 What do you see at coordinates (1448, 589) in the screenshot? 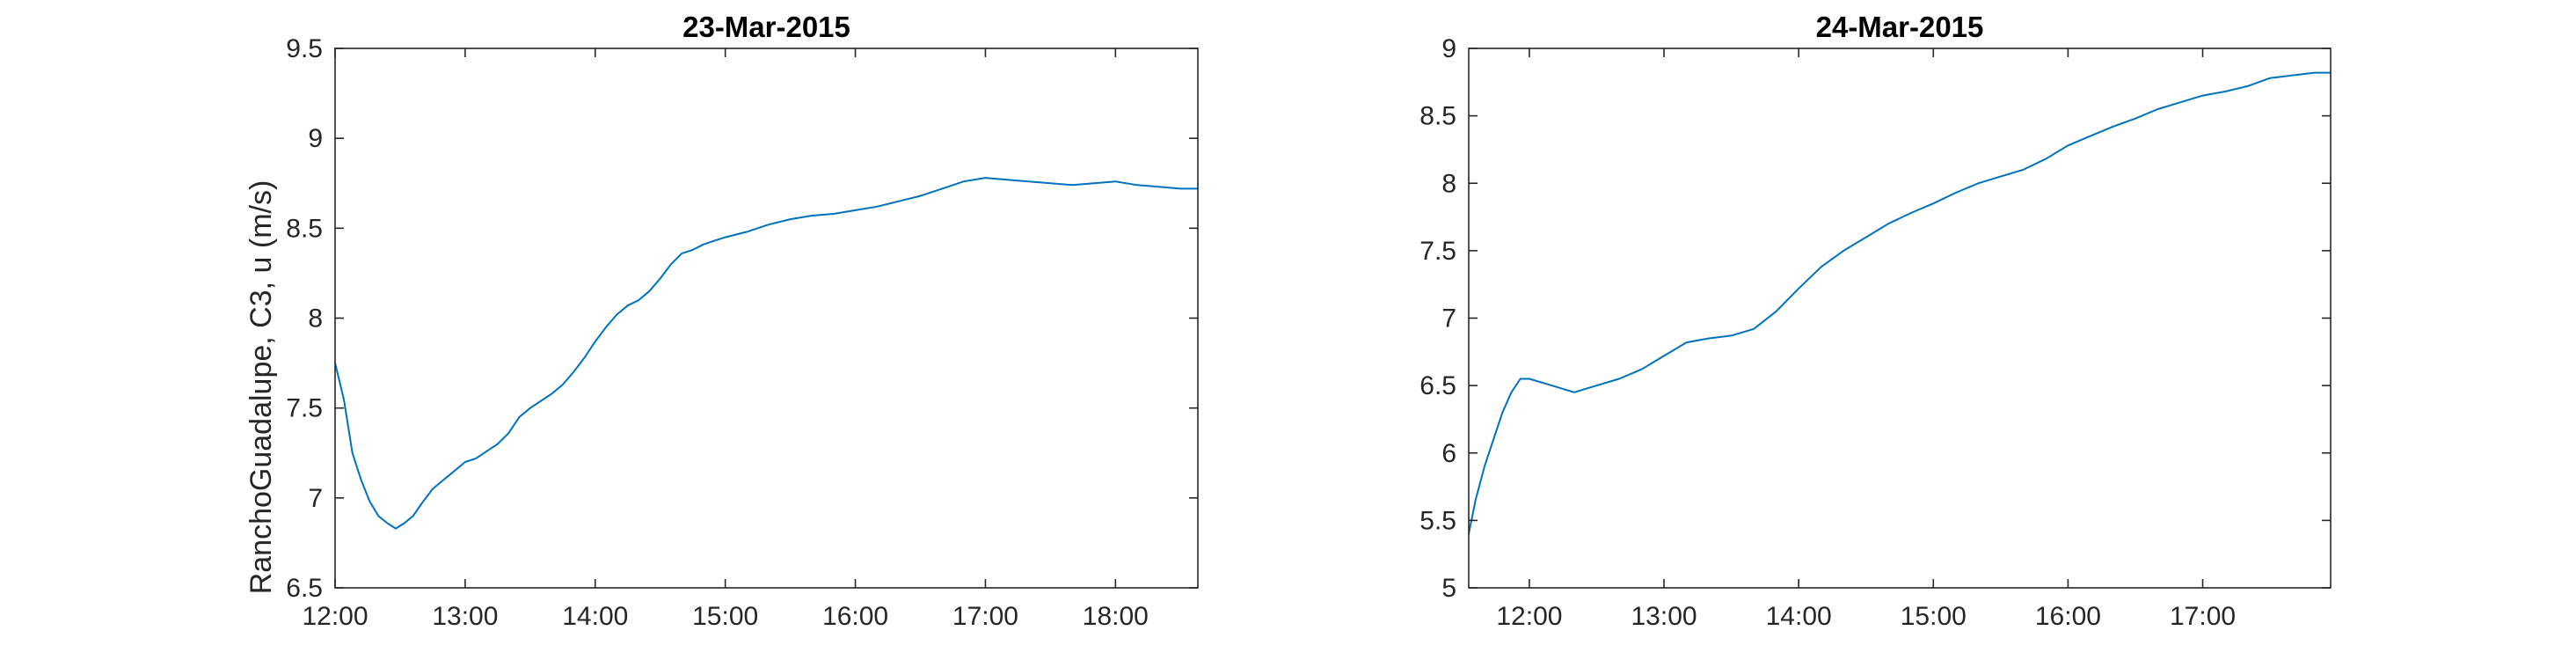
I see `y-tick-label: 5` at bounding box center [1448, 589].